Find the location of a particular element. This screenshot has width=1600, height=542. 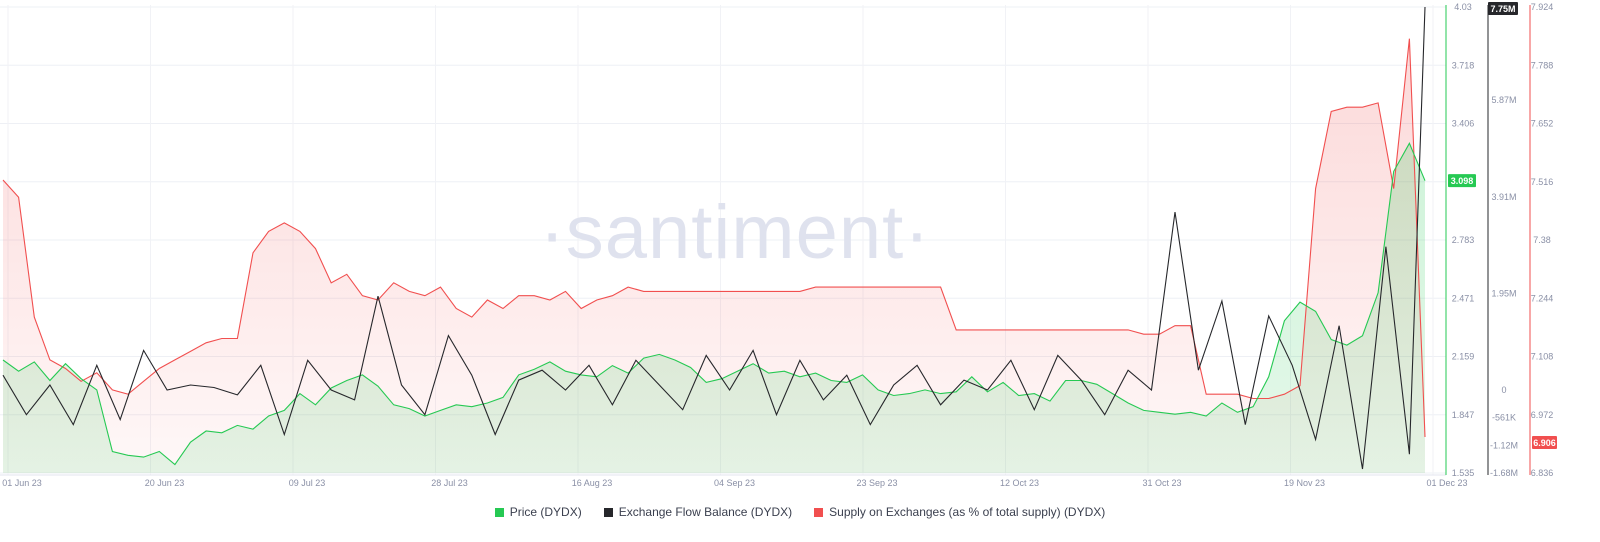

price-last-value-badge-text: 3.098 is located at coordinates (1462, 181).